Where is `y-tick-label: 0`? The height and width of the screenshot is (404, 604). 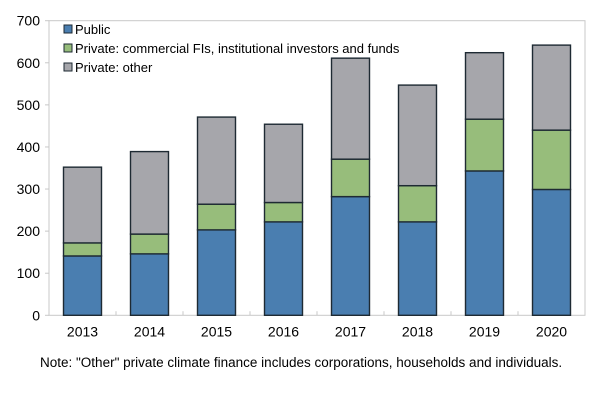 y-tick-label: 0 is located at coordinates (36, 315).